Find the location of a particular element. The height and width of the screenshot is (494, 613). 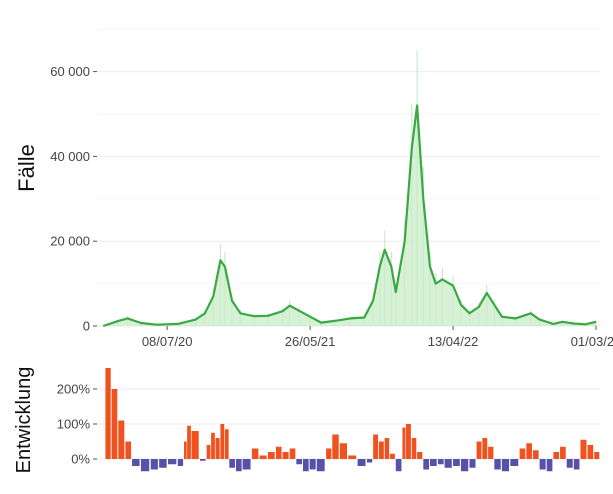

x-tick-label: 26/05/21 is located at coordinates (310, 341).